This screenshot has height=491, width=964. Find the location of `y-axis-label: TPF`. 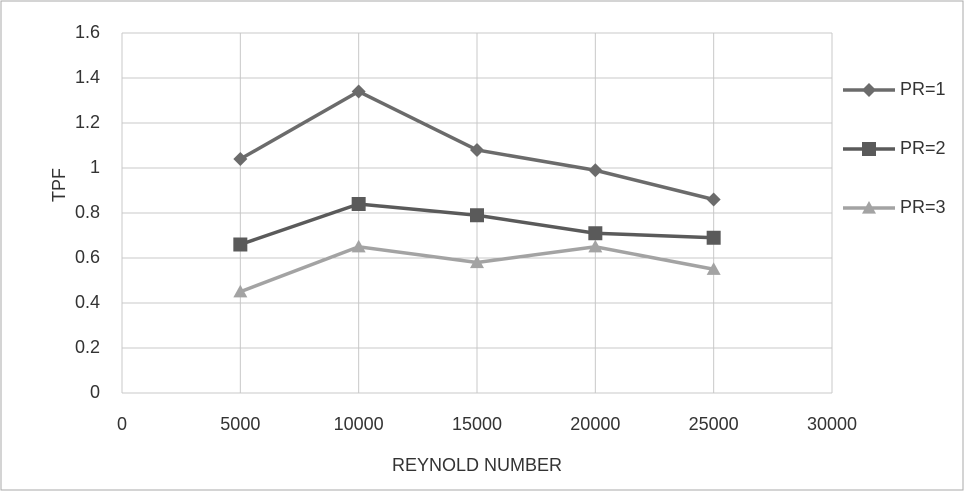

y-axis-label: TPF is located at coordinates (59, 185).